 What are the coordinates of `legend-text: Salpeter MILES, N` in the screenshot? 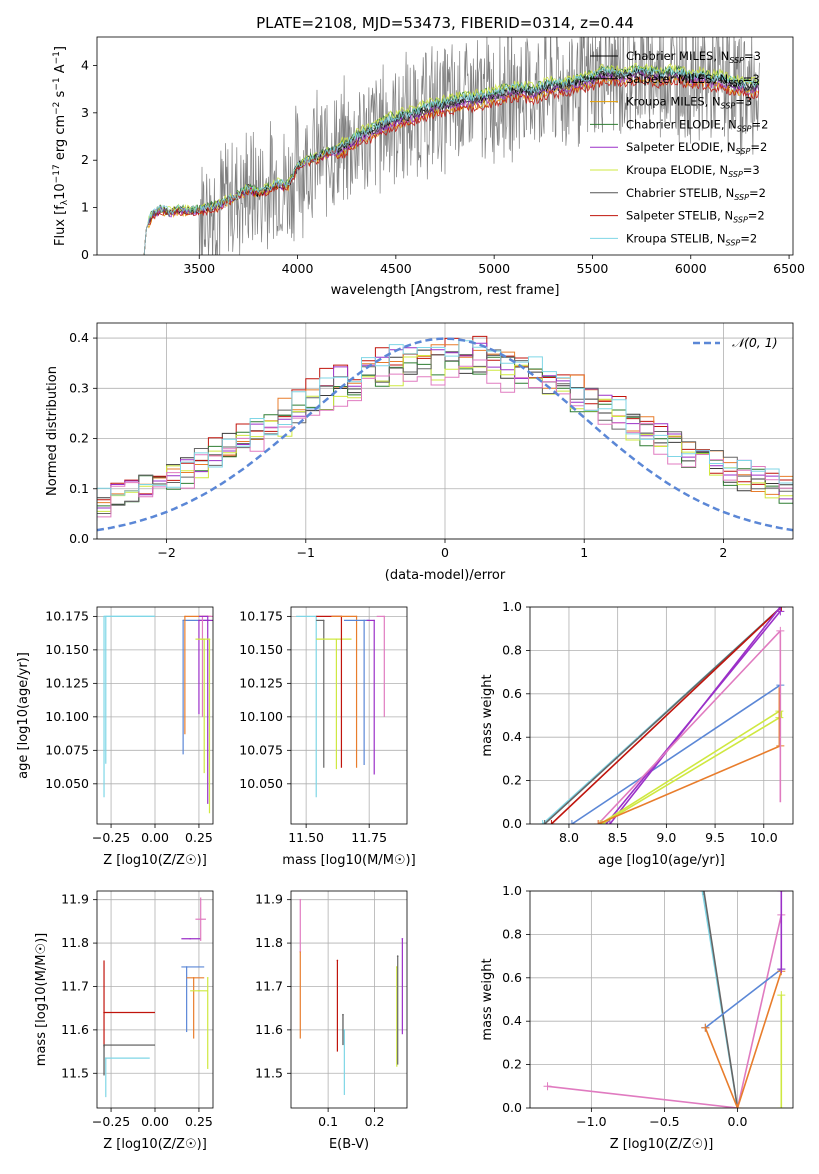 It's located at (677, 79).